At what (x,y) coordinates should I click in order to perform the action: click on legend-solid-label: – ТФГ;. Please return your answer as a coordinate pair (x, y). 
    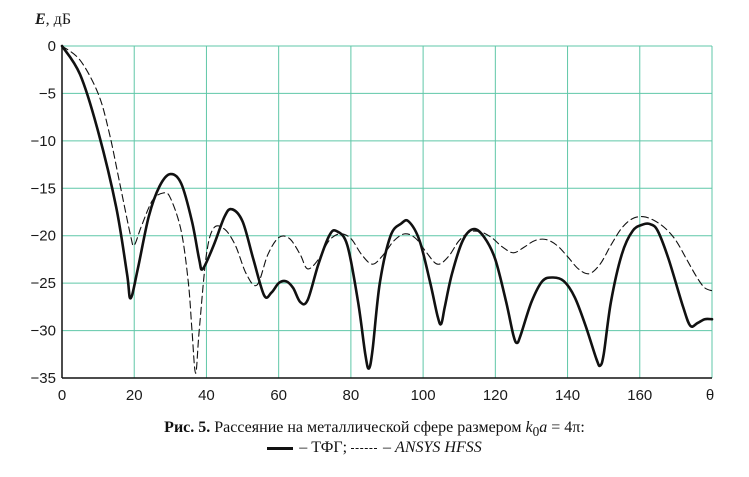
    Looking at the image, I should click on (323, 447).